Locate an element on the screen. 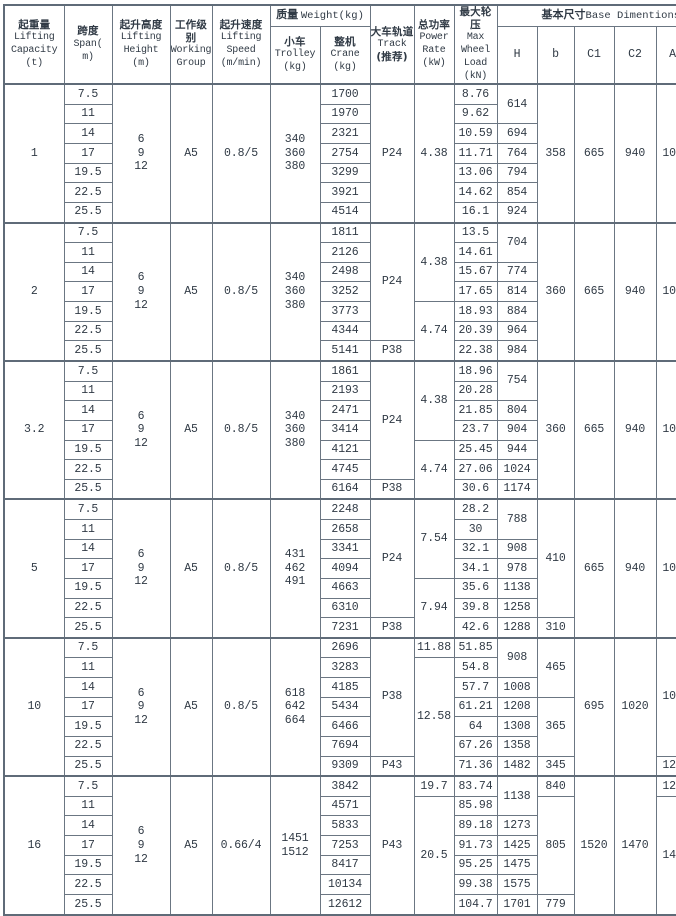 The image size is (676, 916). table-row: 11 2126 14.61 is located at coordinates (340, 252).